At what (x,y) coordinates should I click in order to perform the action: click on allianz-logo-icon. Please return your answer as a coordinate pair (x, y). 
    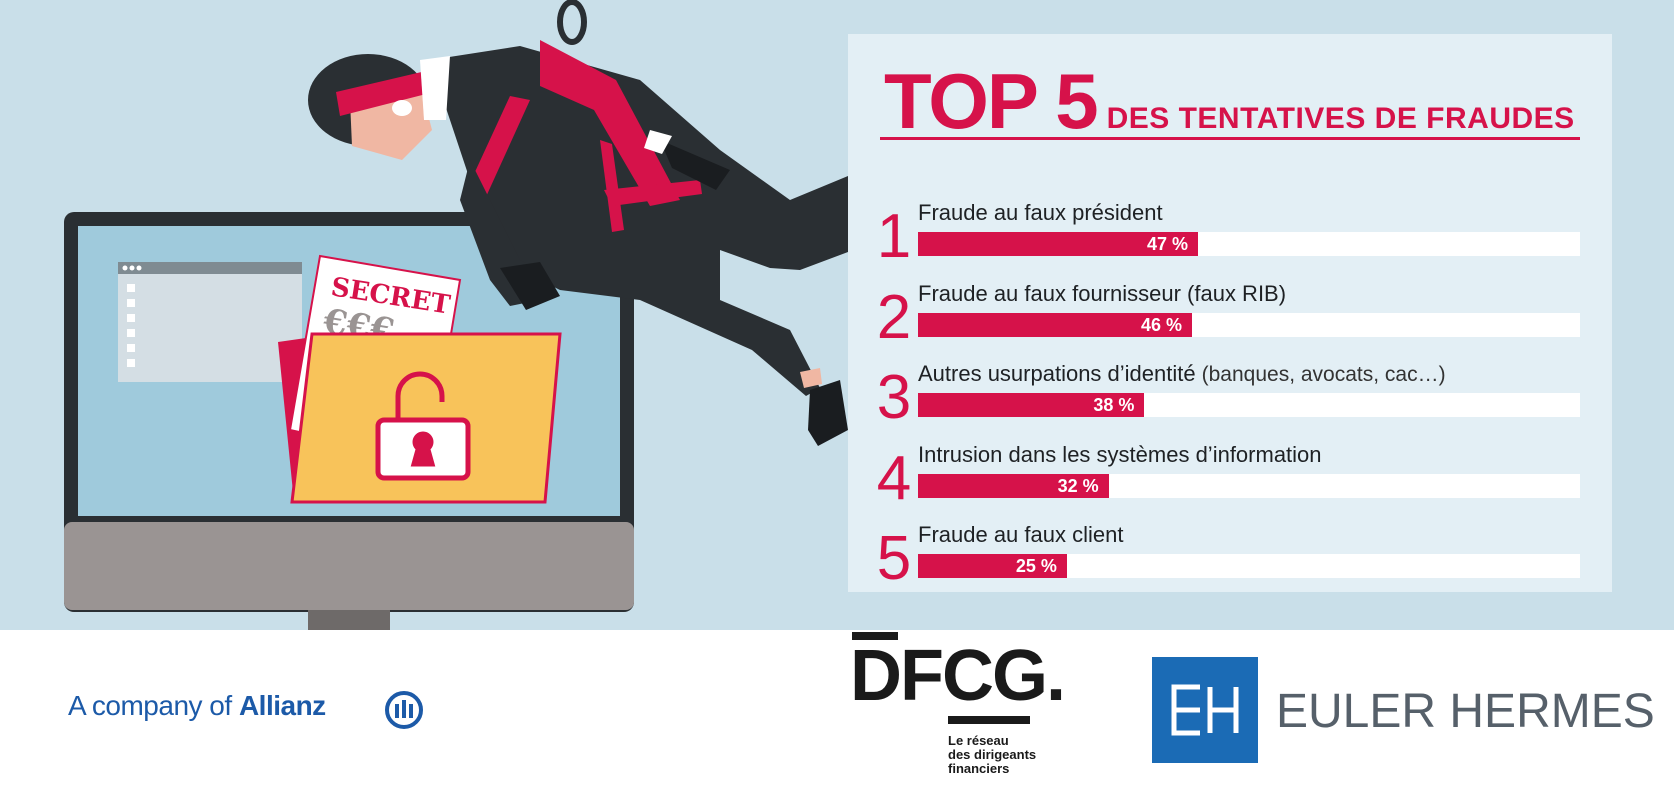
    Looking at the image, I should click on (404, 710).